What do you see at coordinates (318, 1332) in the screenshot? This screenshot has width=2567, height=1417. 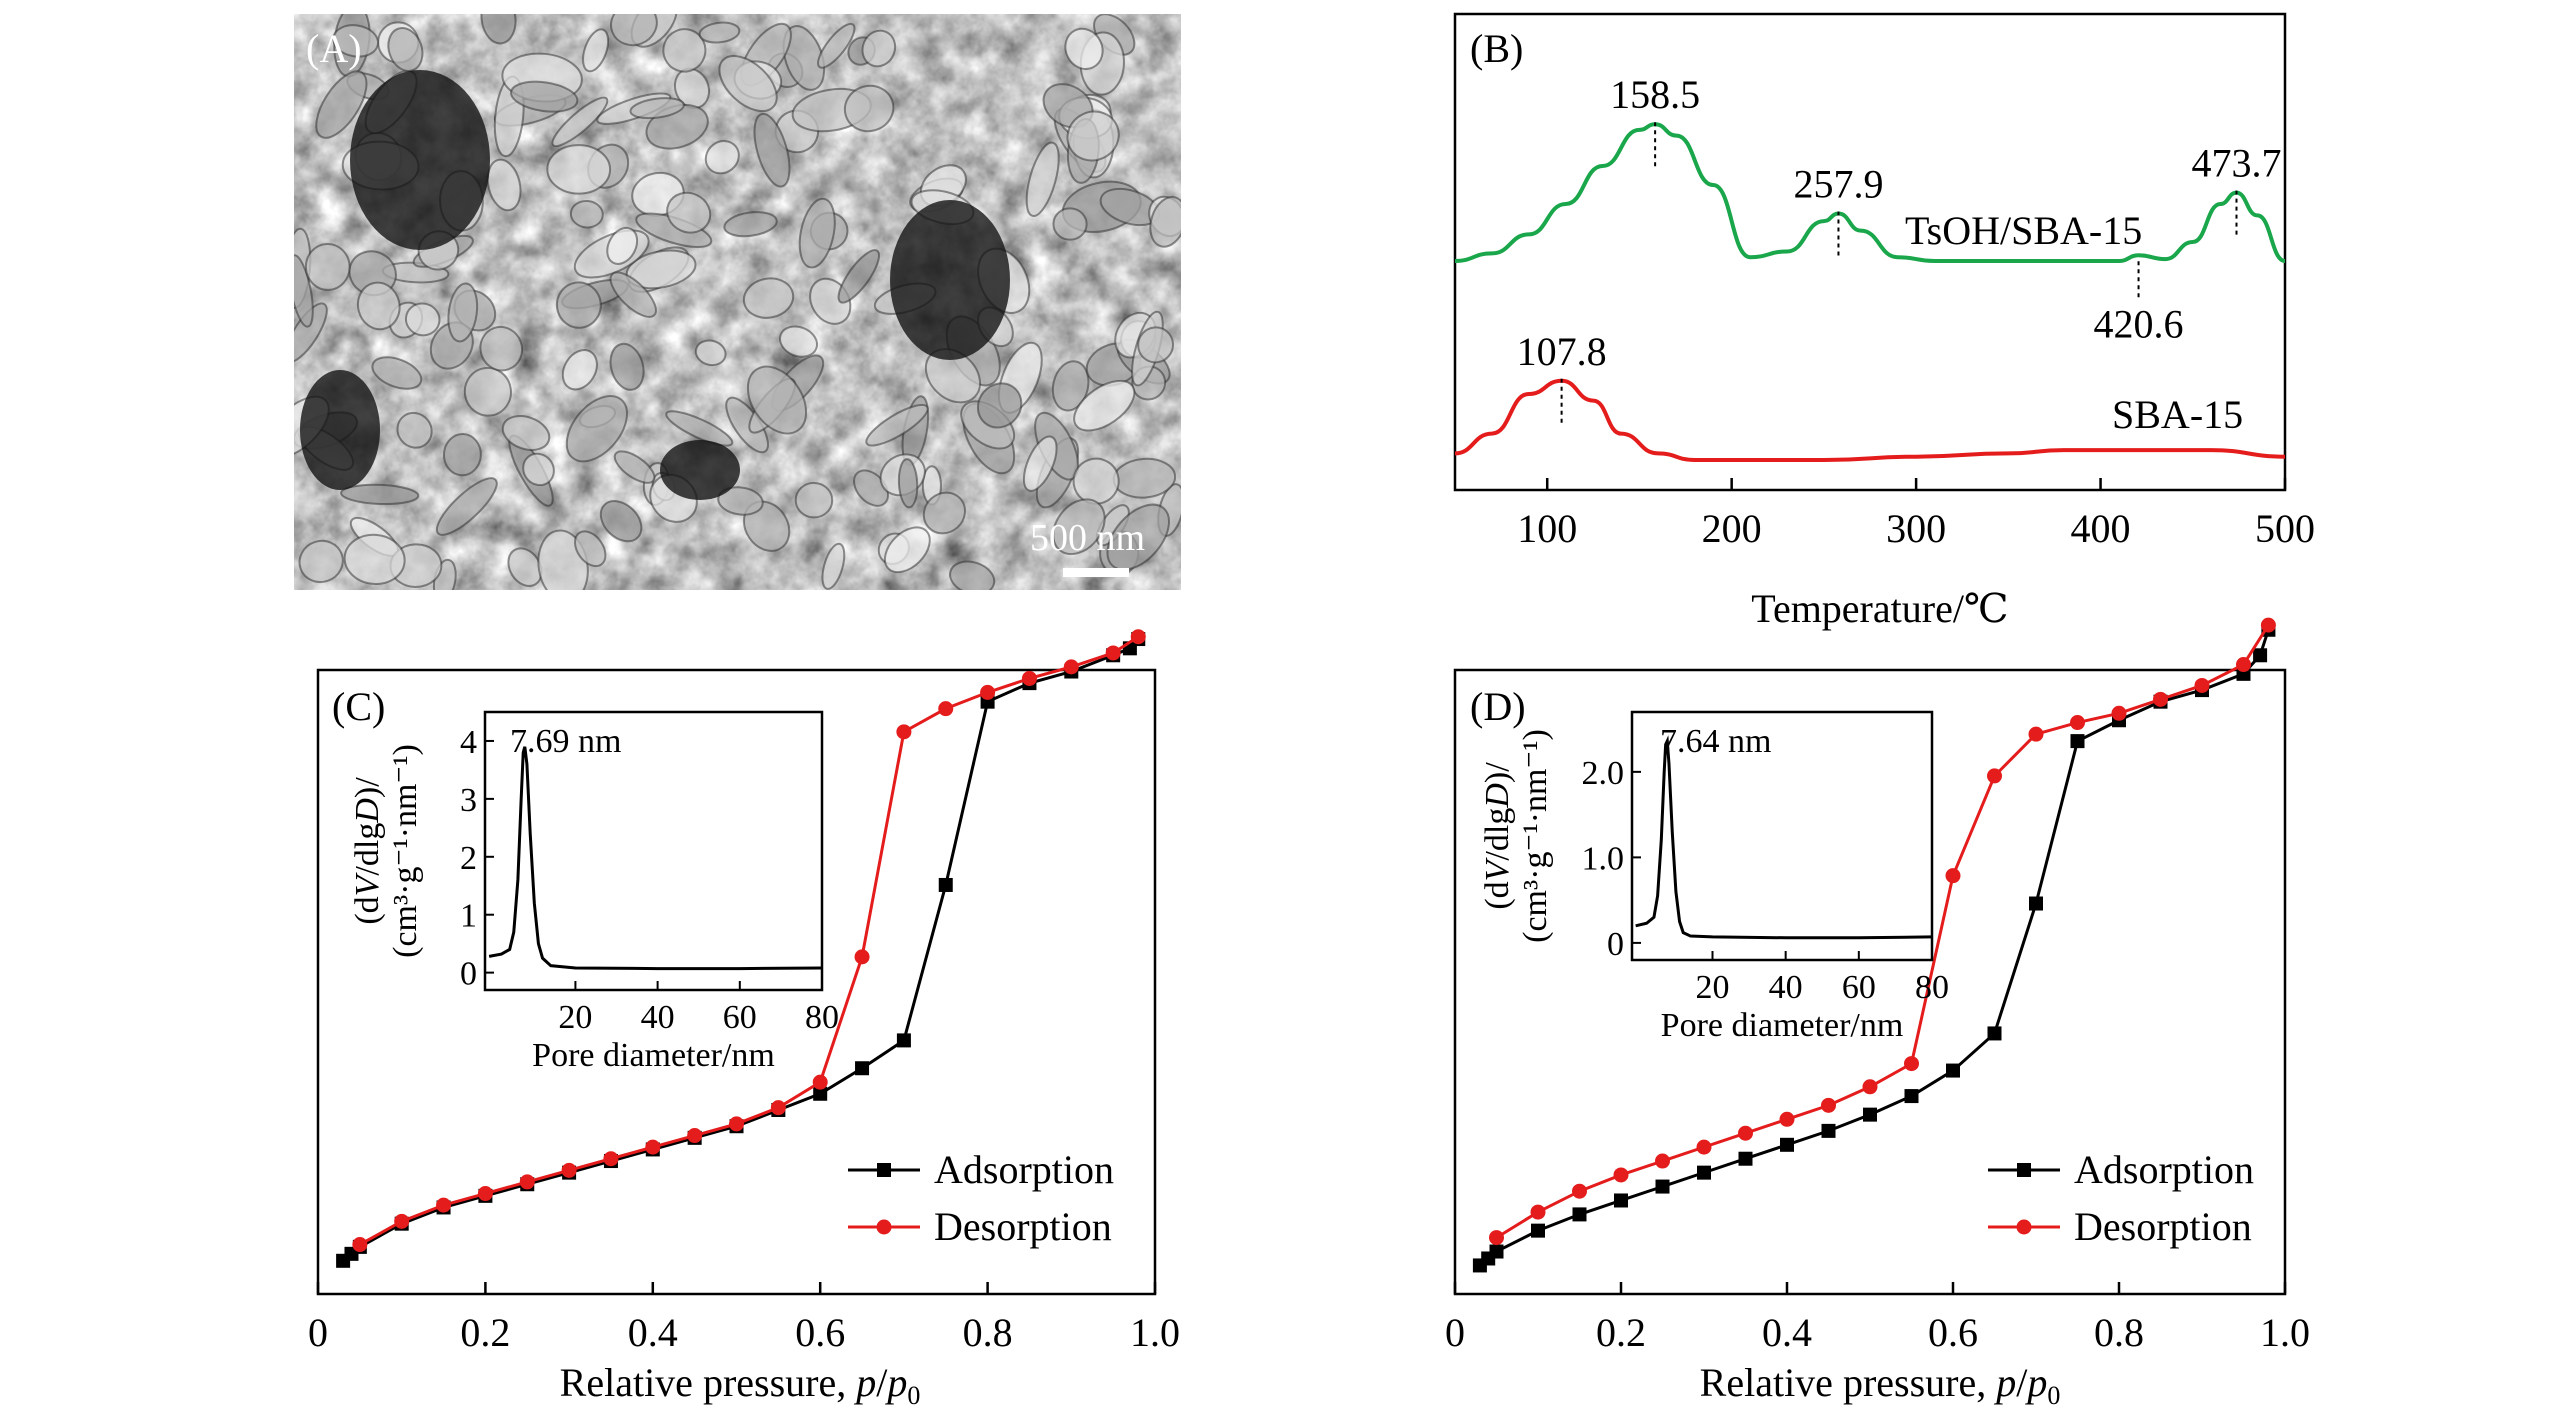 I see `x-tick-label: 0` at bounding box center [318, 1332].